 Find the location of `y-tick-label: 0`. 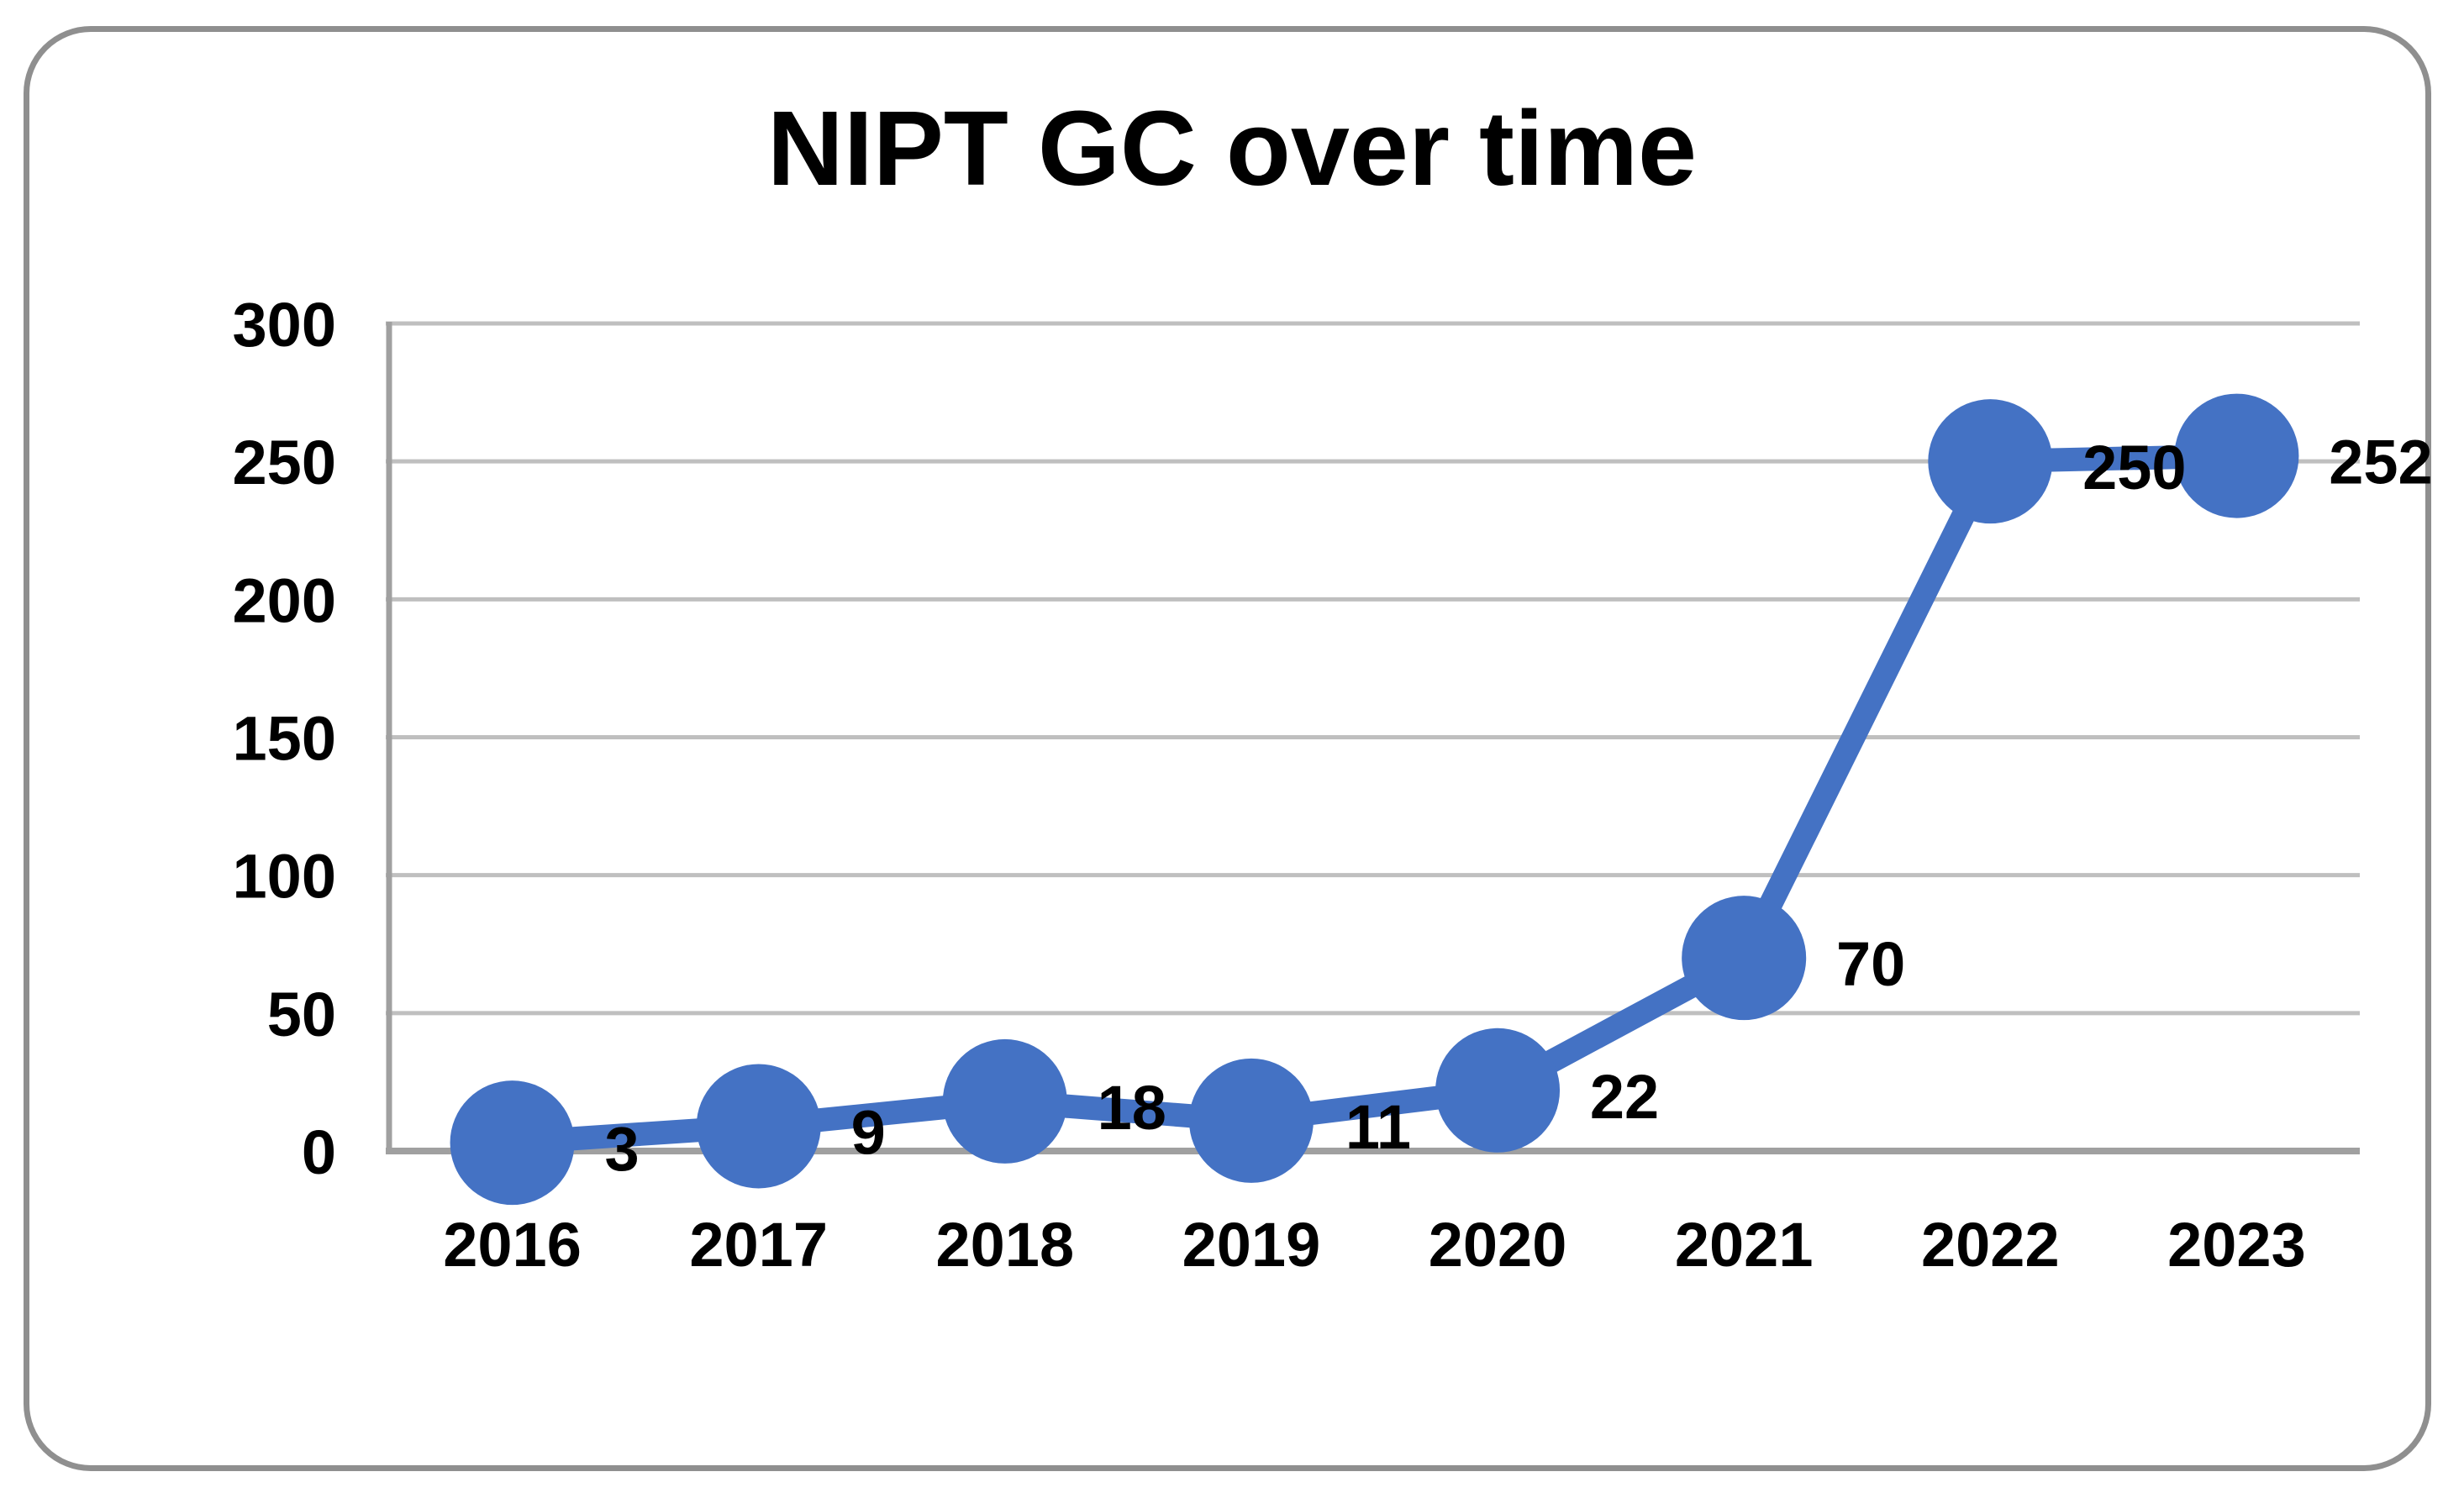

y-tick-label: 0 is located at coordinates (319, 1152).